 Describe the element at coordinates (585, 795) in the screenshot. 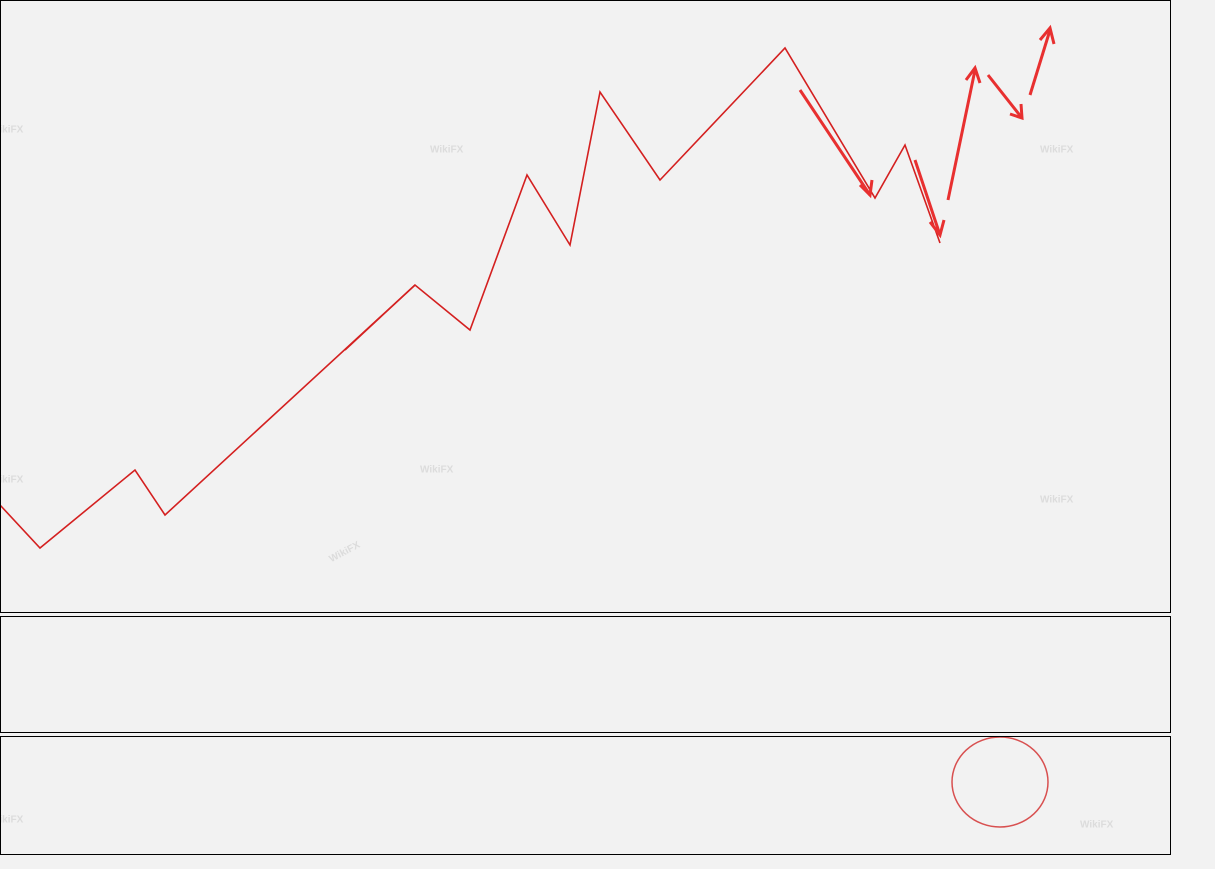

I see `macd-frame` at that location.